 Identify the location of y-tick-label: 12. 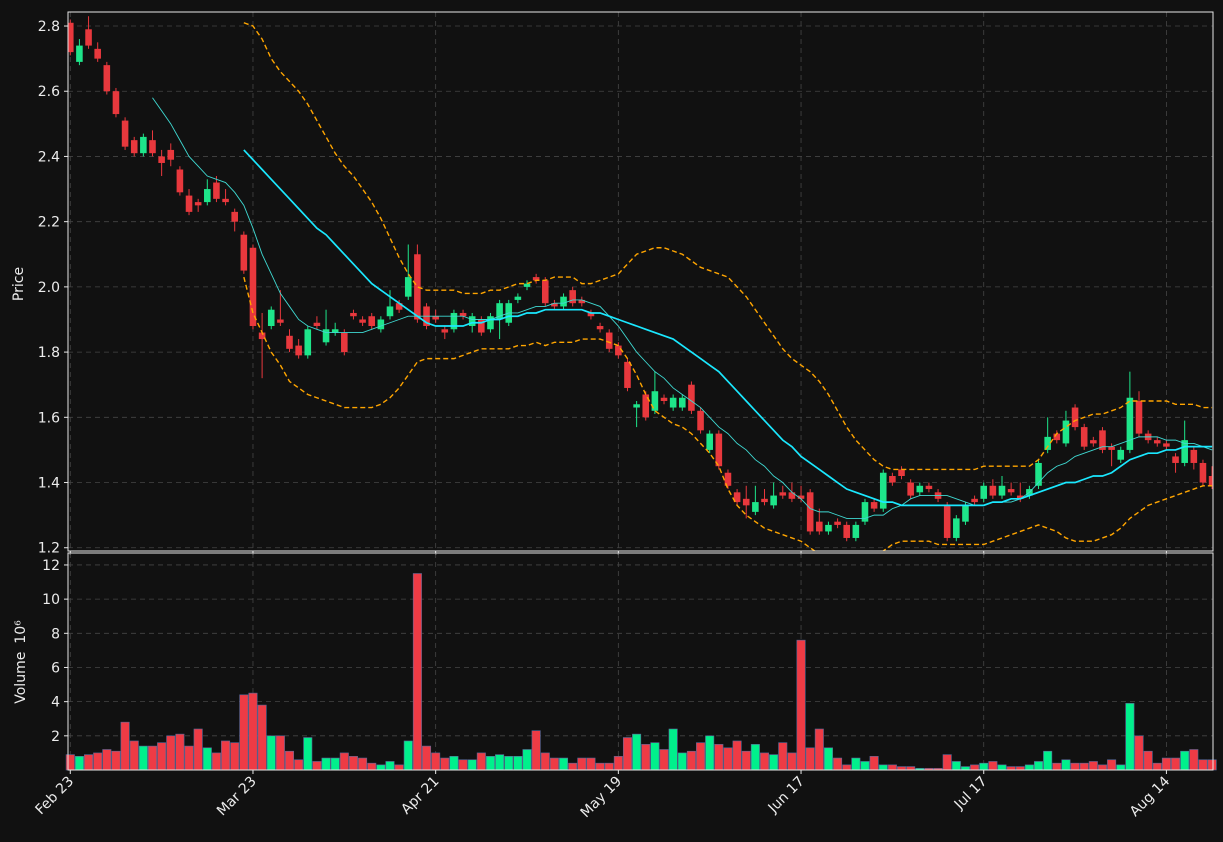
(51, 566).